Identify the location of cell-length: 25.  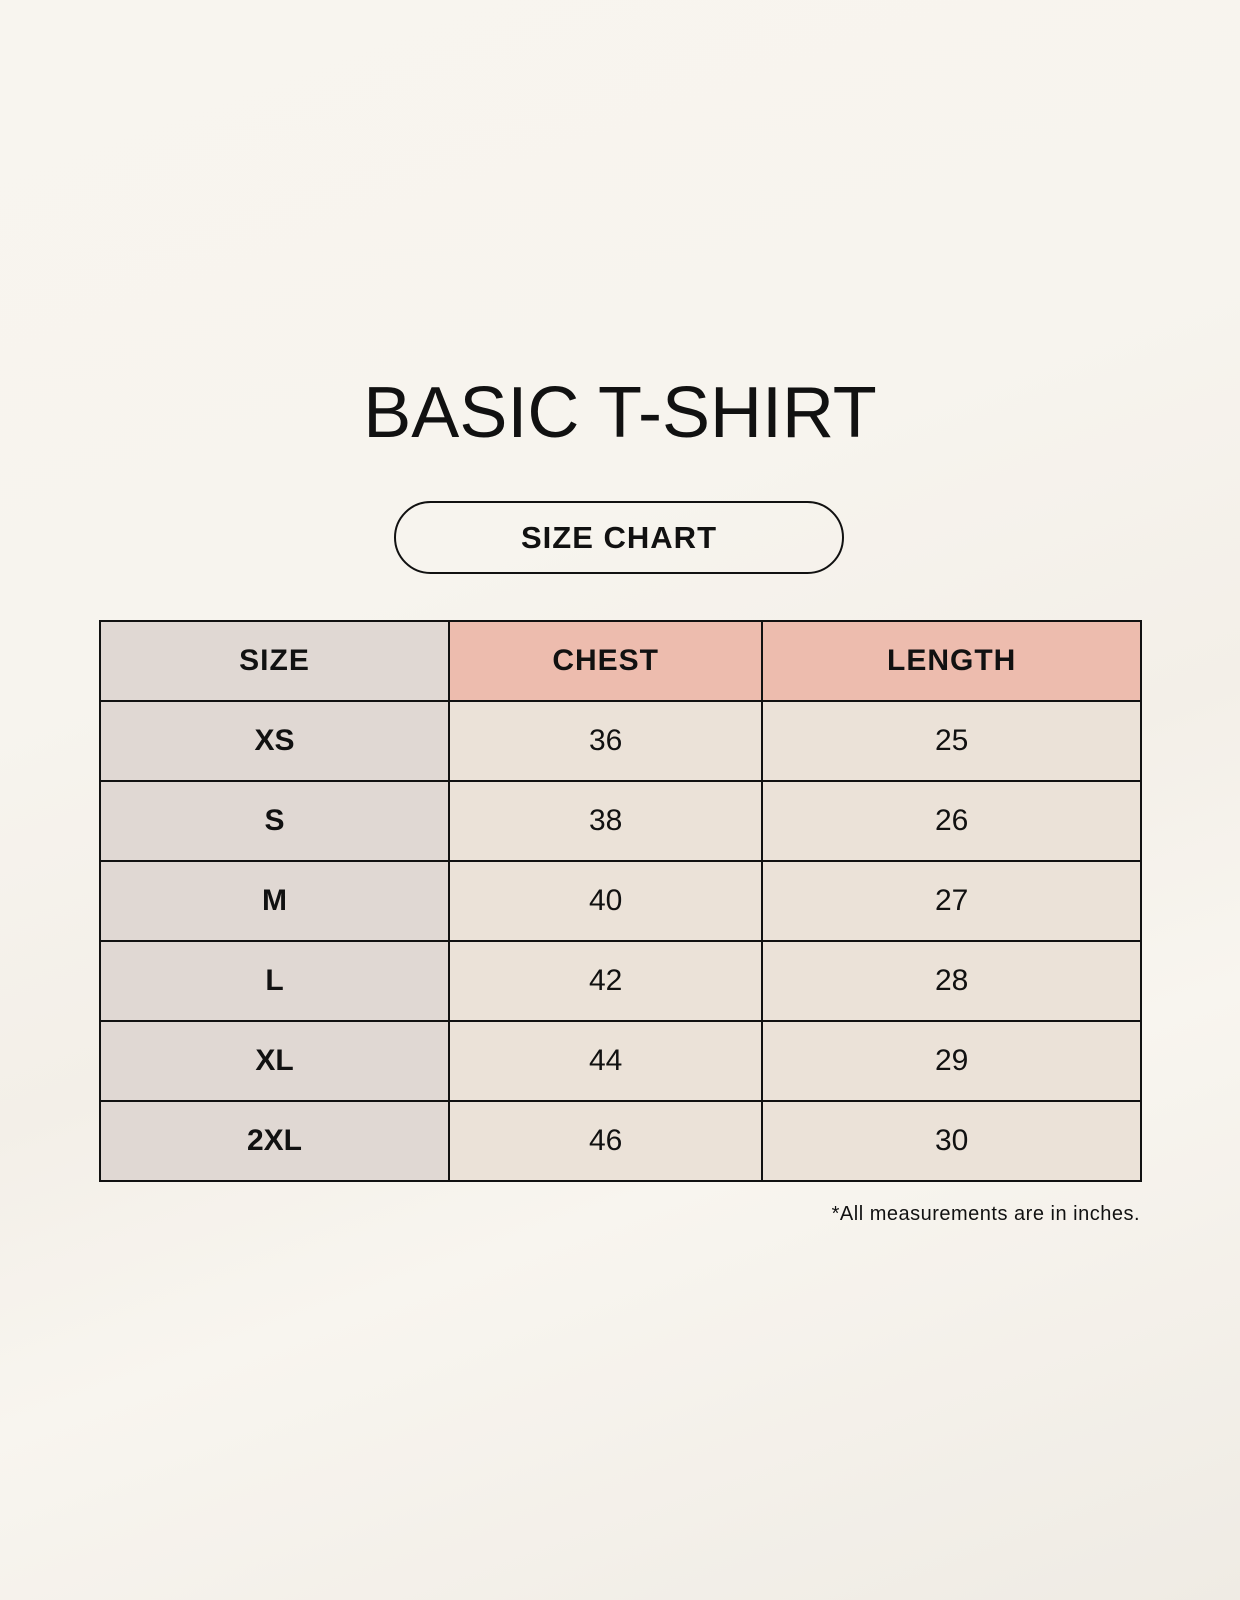
(951, 741).